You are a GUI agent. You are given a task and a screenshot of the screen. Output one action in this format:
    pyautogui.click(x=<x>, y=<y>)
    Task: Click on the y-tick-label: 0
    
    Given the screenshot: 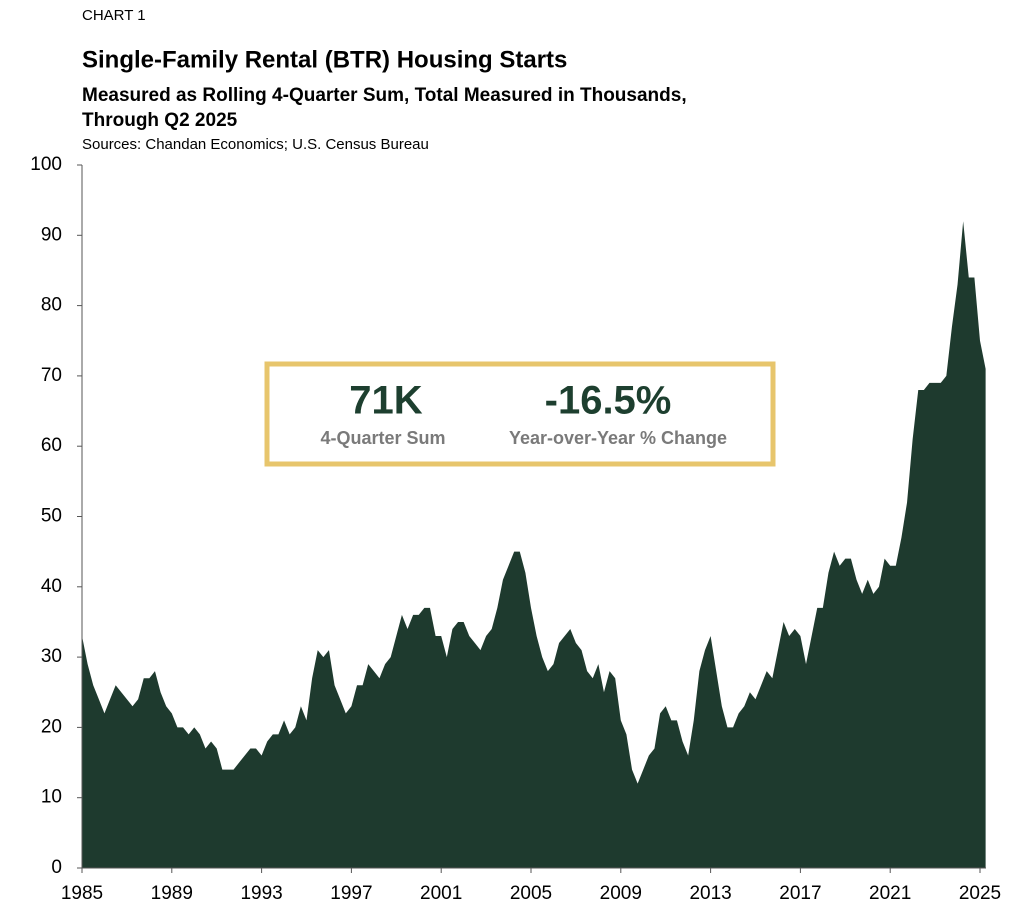 What is the action you would take?
    pyautogui.click(x=56, y=867)
    